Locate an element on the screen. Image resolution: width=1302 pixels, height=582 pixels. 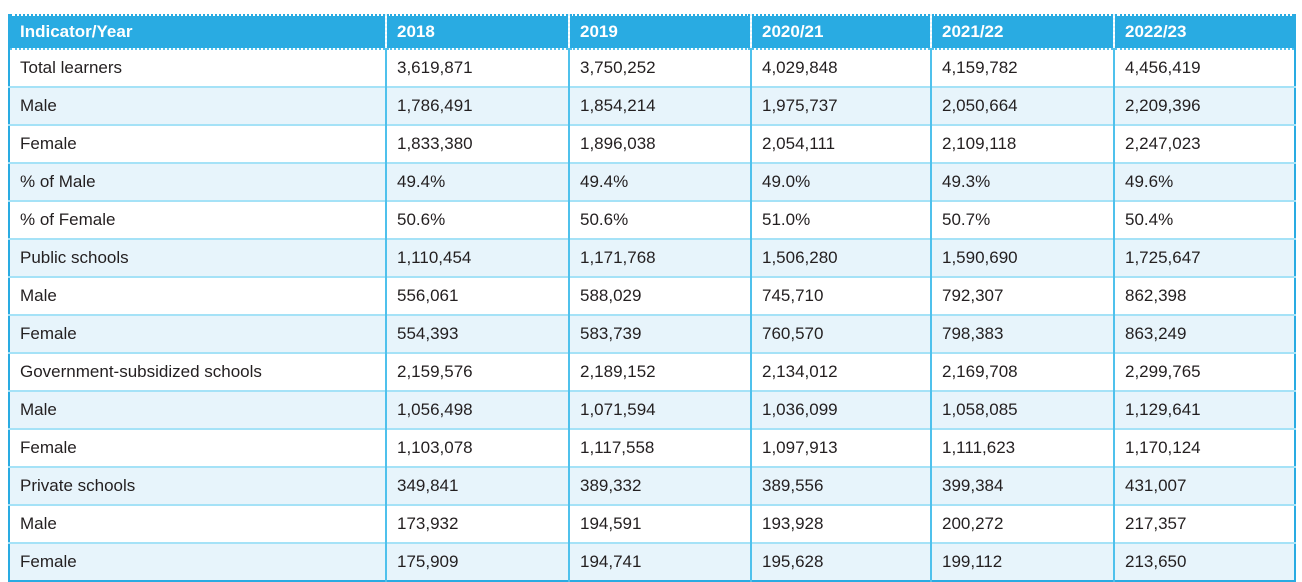
value-cell: 862,398 is located at coordinates (1204, 295).